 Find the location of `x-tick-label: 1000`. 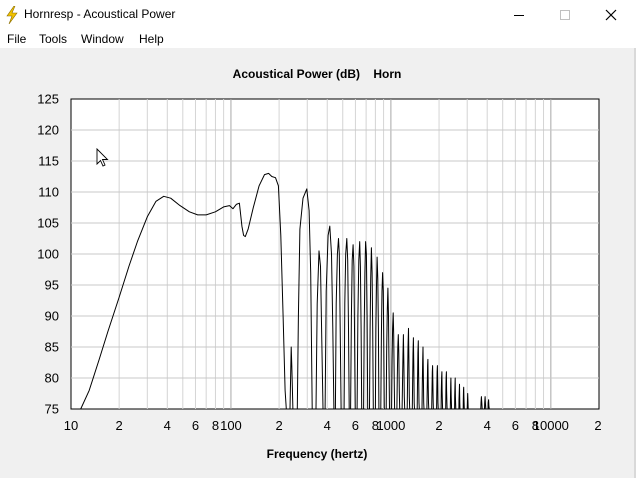

x-tick-label: 1000 is located at coordinates (390, 425).